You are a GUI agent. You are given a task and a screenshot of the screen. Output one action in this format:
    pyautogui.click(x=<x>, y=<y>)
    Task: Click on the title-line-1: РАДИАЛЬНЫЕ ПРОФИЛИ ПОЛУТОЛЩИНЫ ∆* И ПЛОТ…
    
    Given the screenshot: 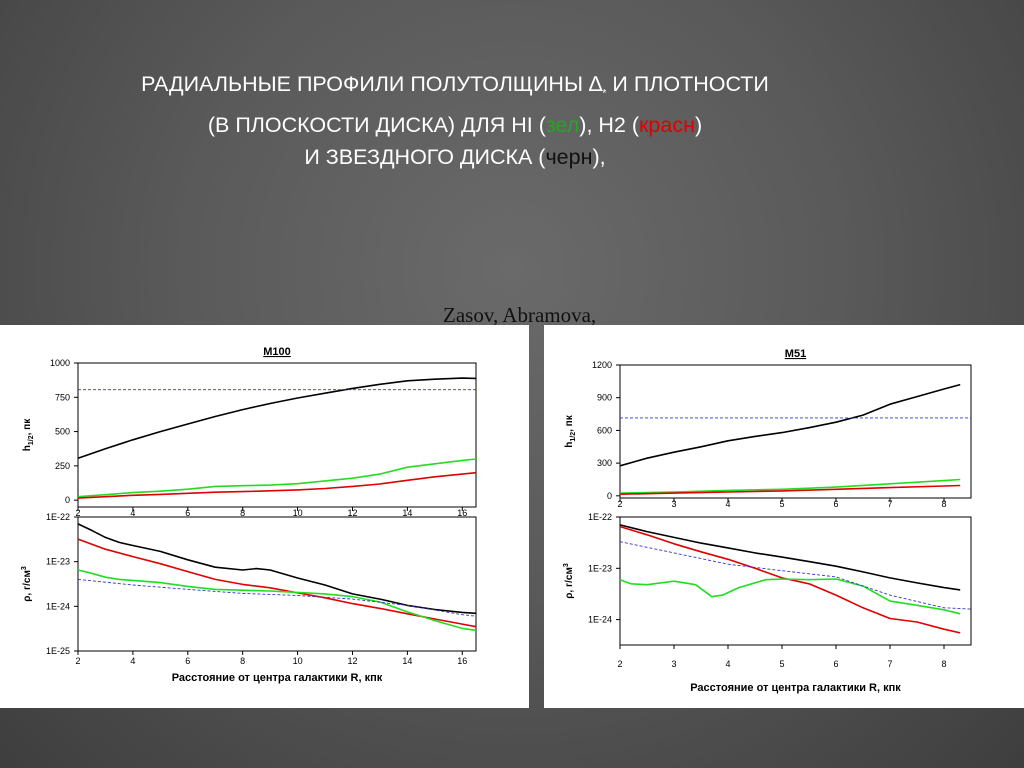 What is the action you would take?
    pyautogui.click(x=455, y=88)
    